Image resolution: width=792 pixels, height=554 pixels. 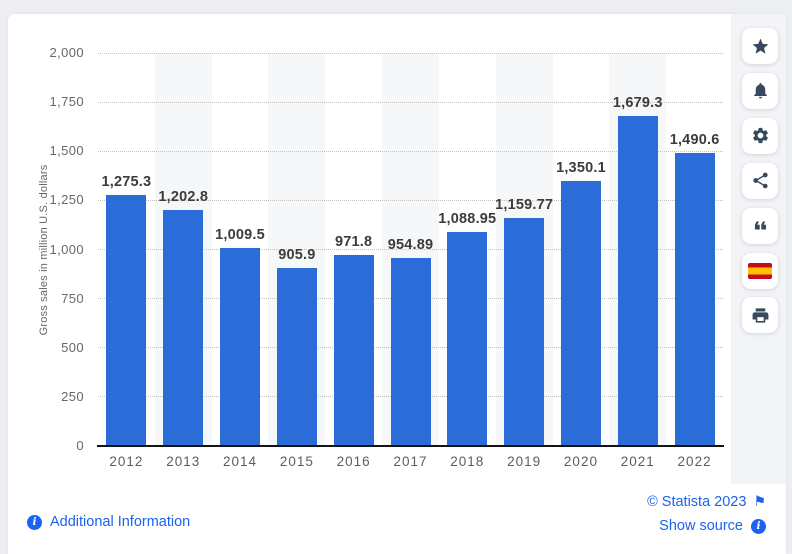 What do you see at coordinates (701, 526) in the screenshot?
I see `show-source-label: Show source` at bounding box center [701, 526].